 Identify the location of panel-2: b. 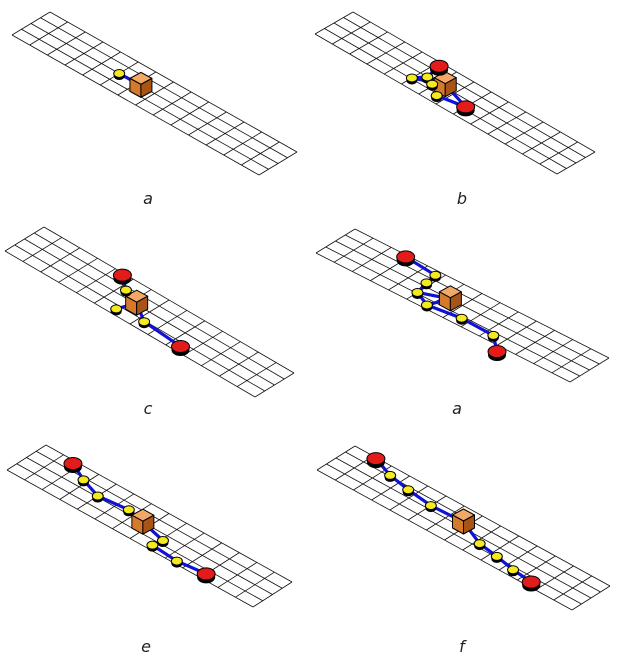
(455, 109).